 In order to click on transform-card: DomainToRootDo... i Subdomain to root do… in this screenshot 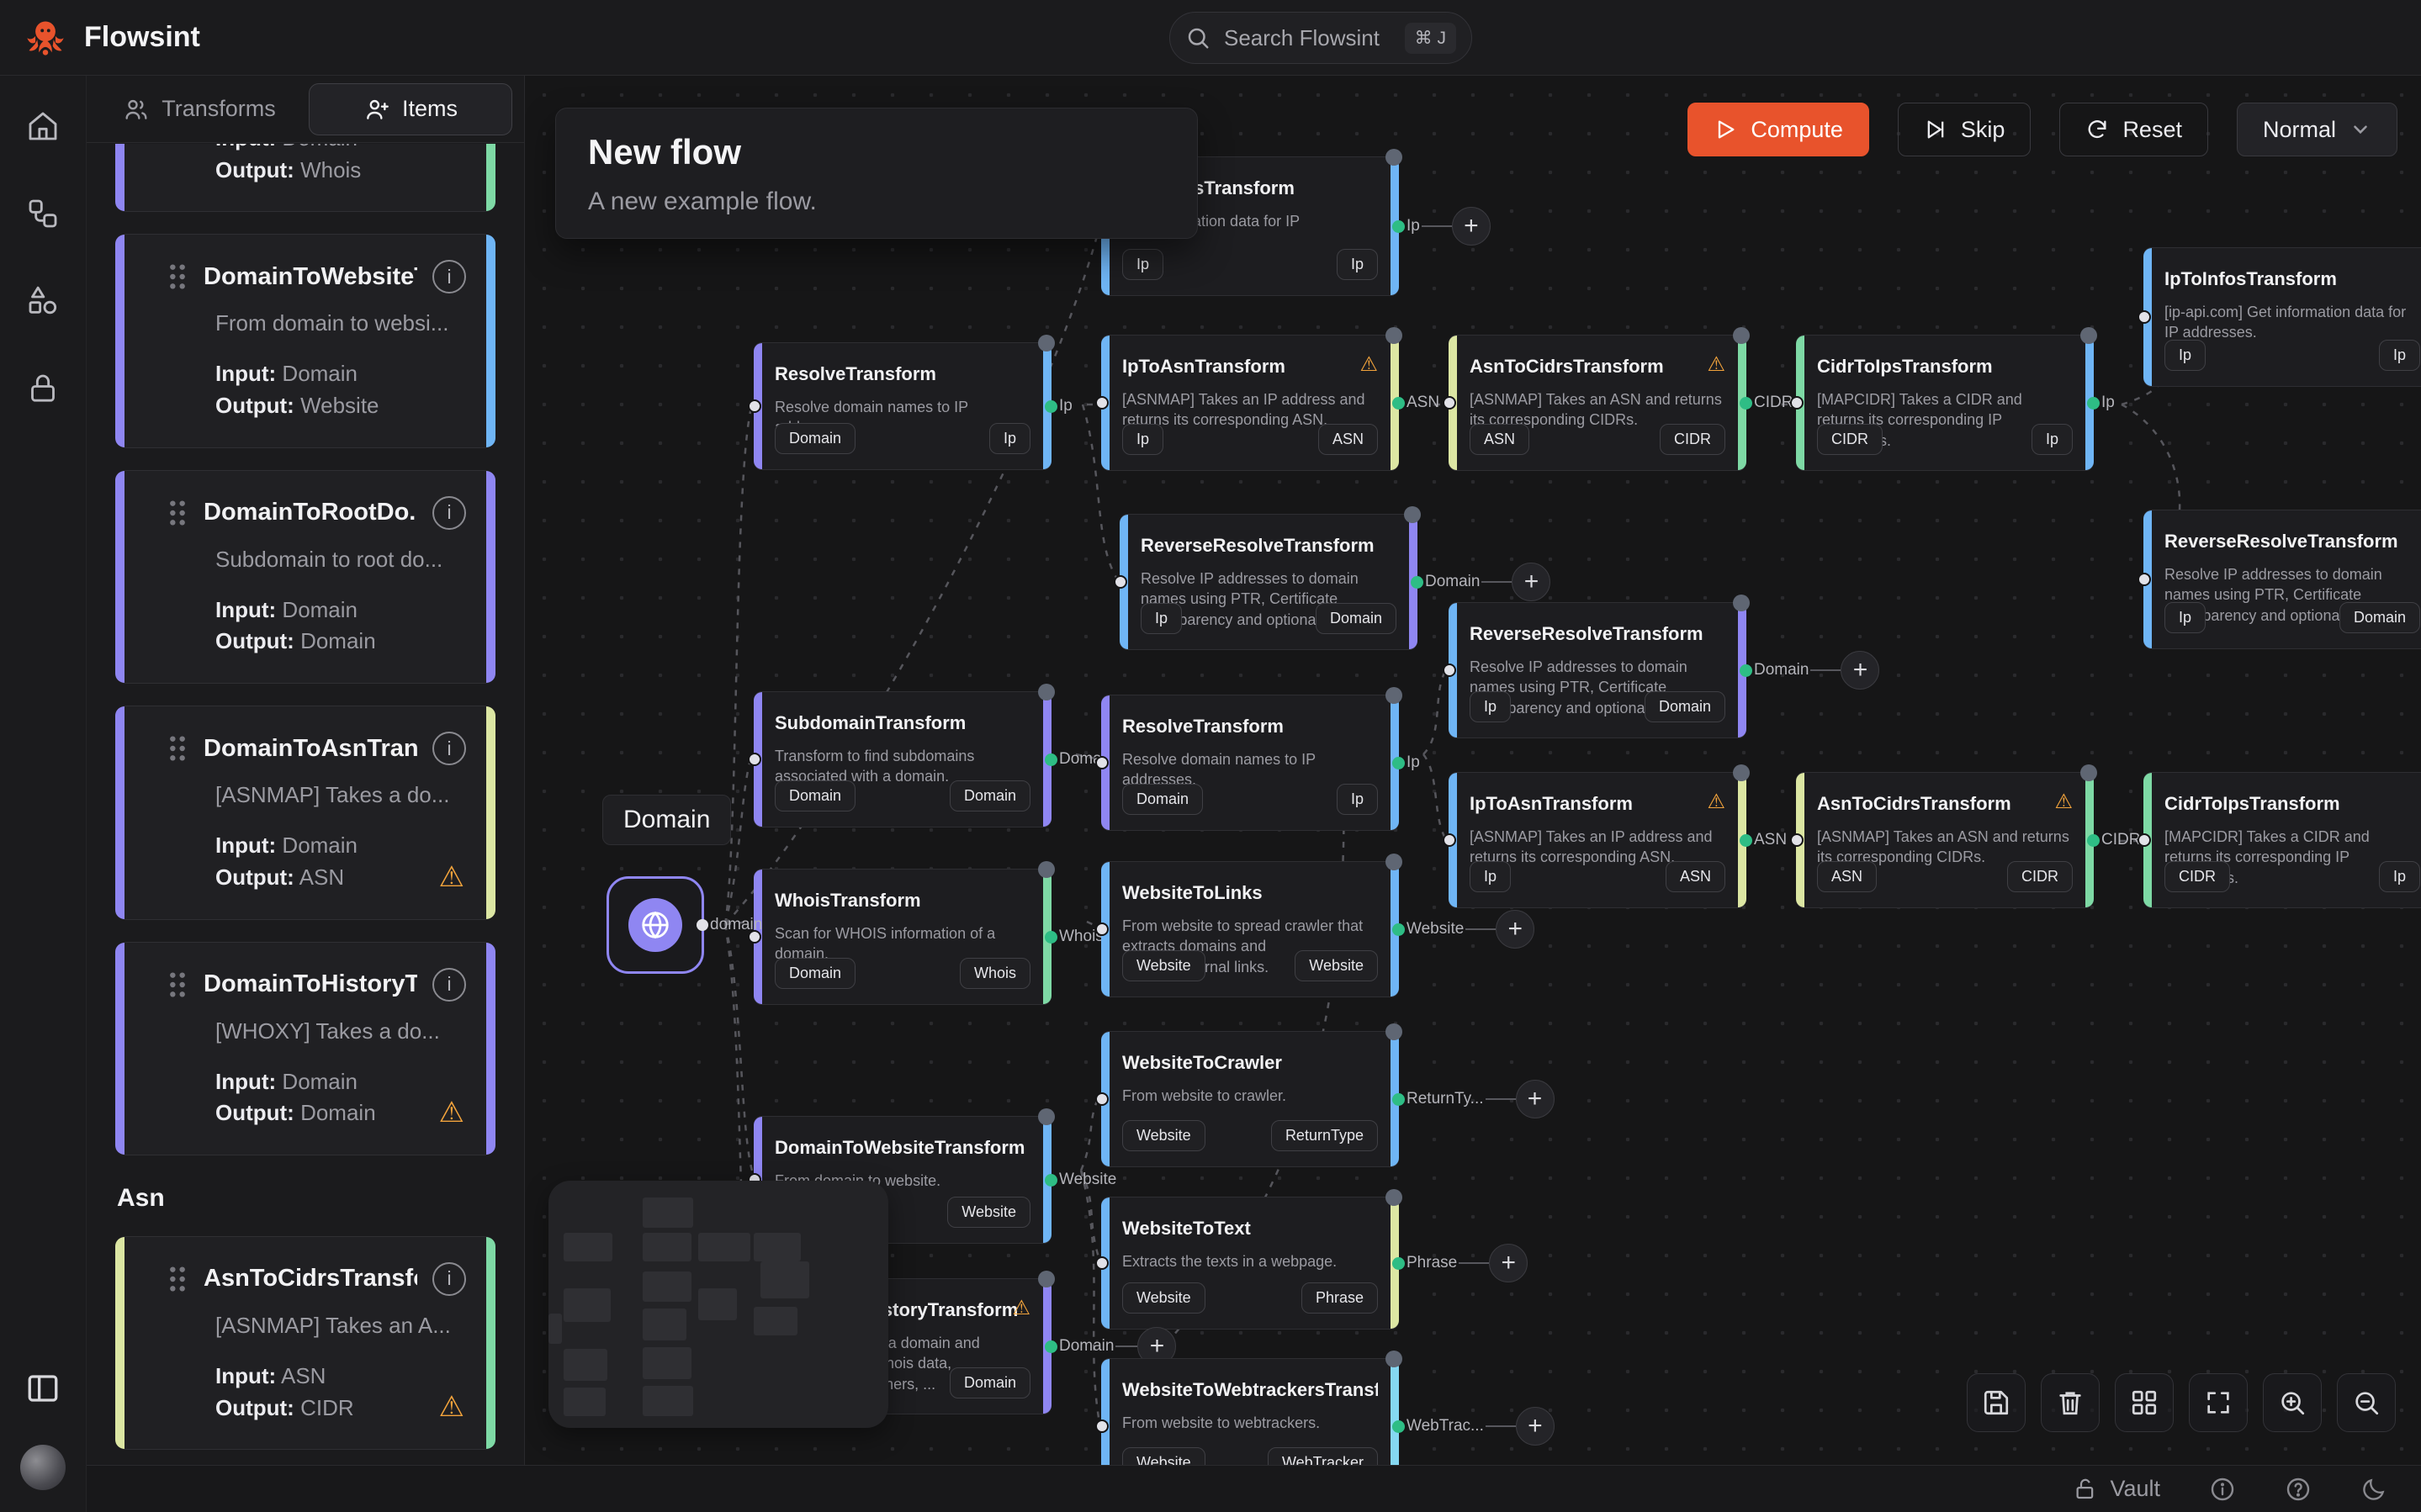, I will do `click(305, 577)`.